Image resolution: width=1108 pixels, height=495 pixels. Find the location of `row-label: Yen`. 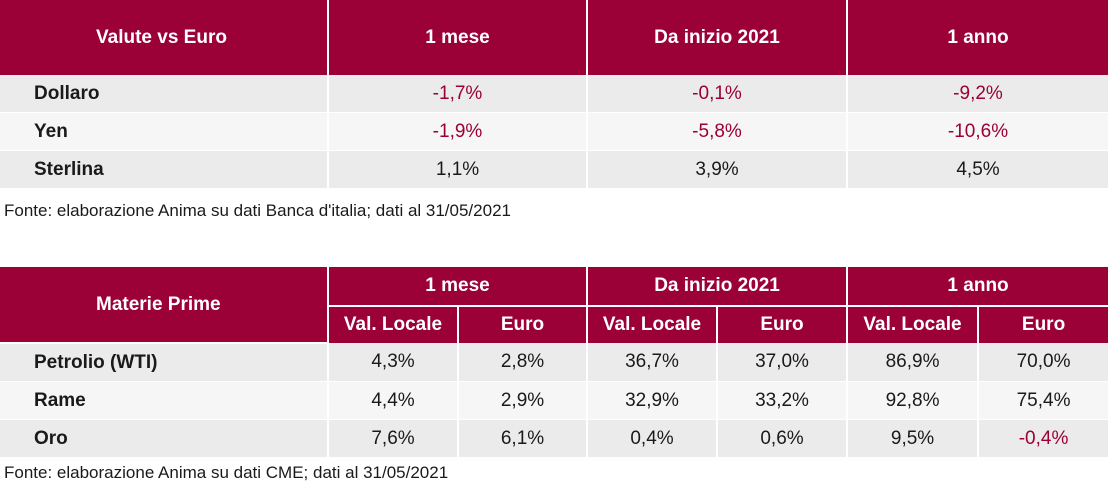

row-label: Yen is located at coordinates (164, 131).